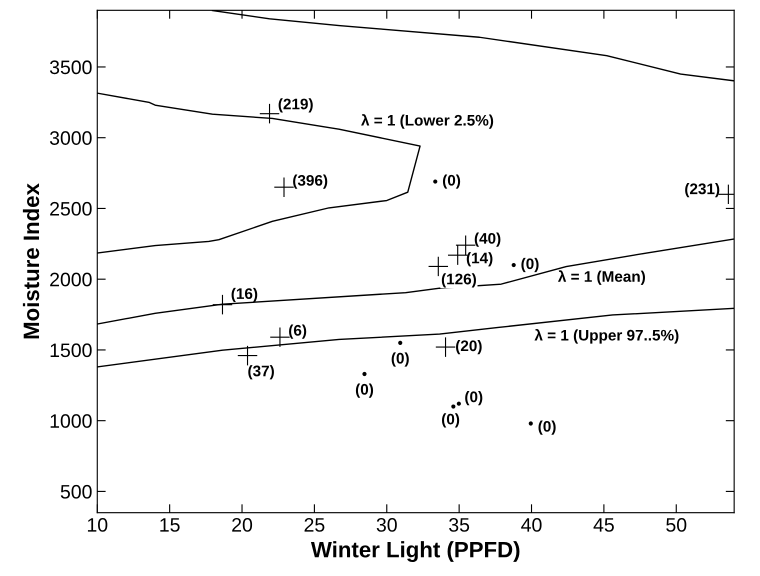 The height and width of the screenshot is (576, 760). I want to click on x-axis-title: Winter Light (PPFD), so click(415, 551).